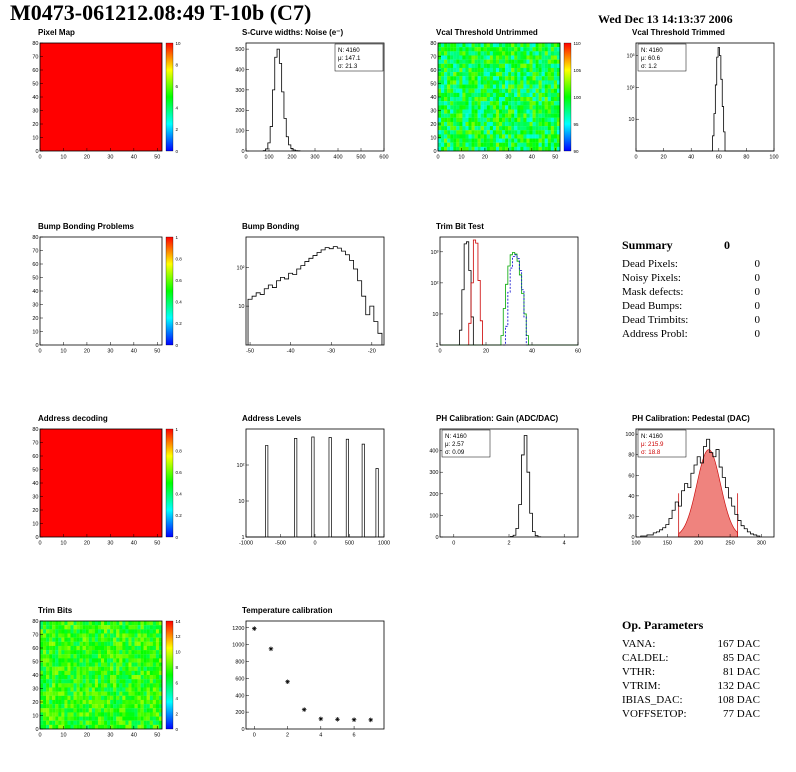  Describe the element at coordinates (729, 544) in the screenshot. I see `svg-text: 250` at that location.